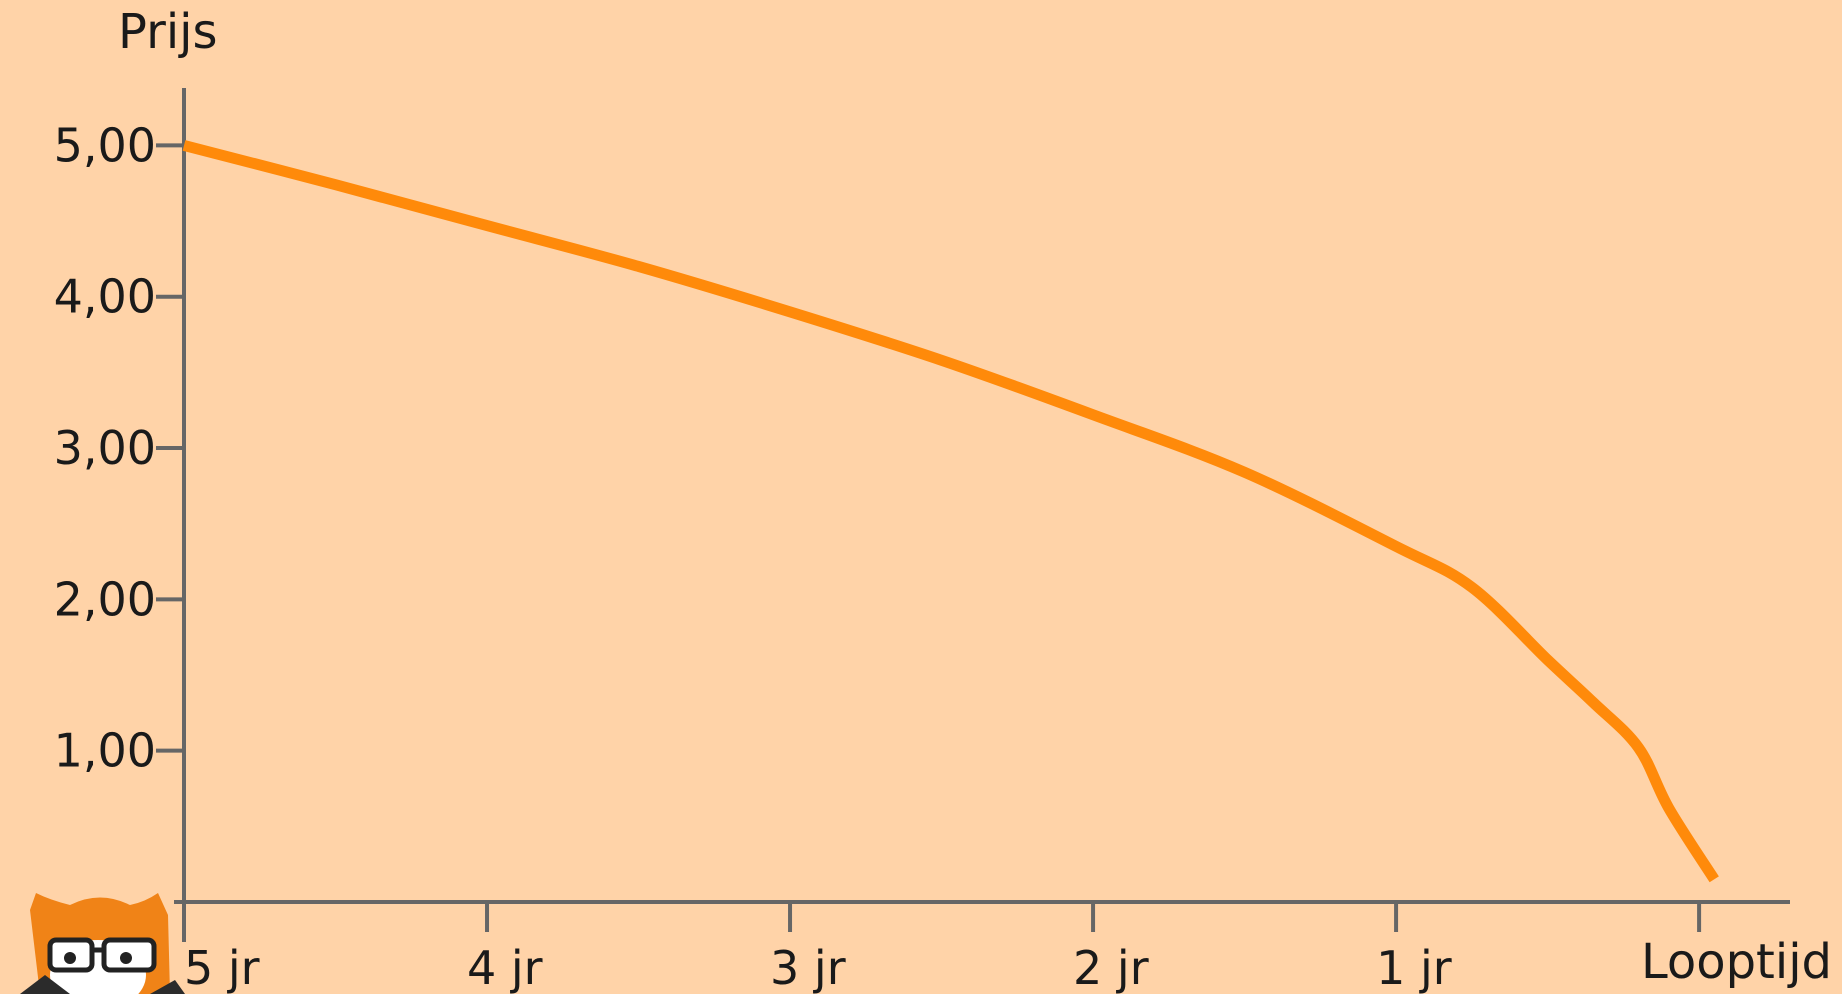 The height and width of the screenshot is (994, 1842). Describe the element at coordinates (102, 943) in the screenshot. I see `owl-mascot-icon` at that location.